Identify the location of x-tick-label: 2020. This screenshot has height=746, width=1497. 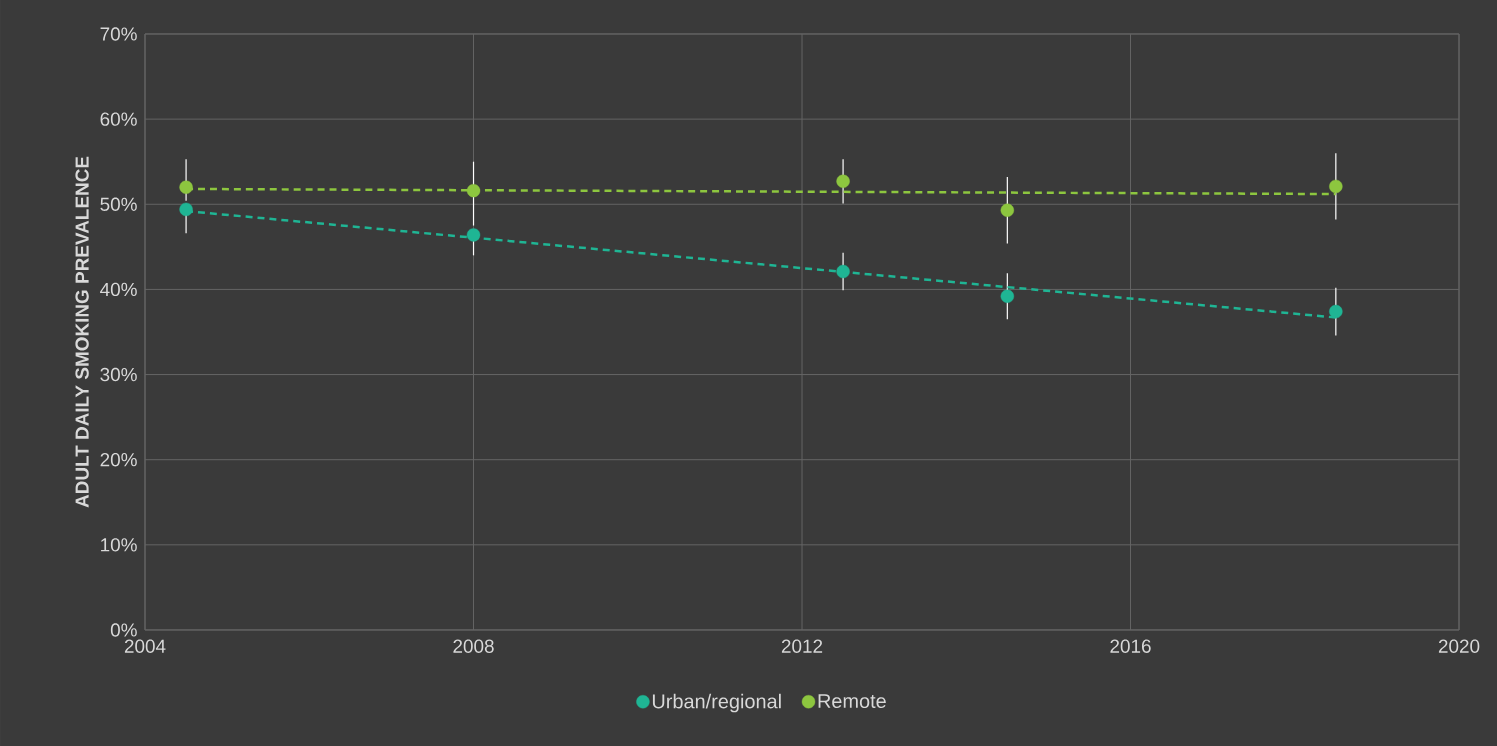
(1459, 646).